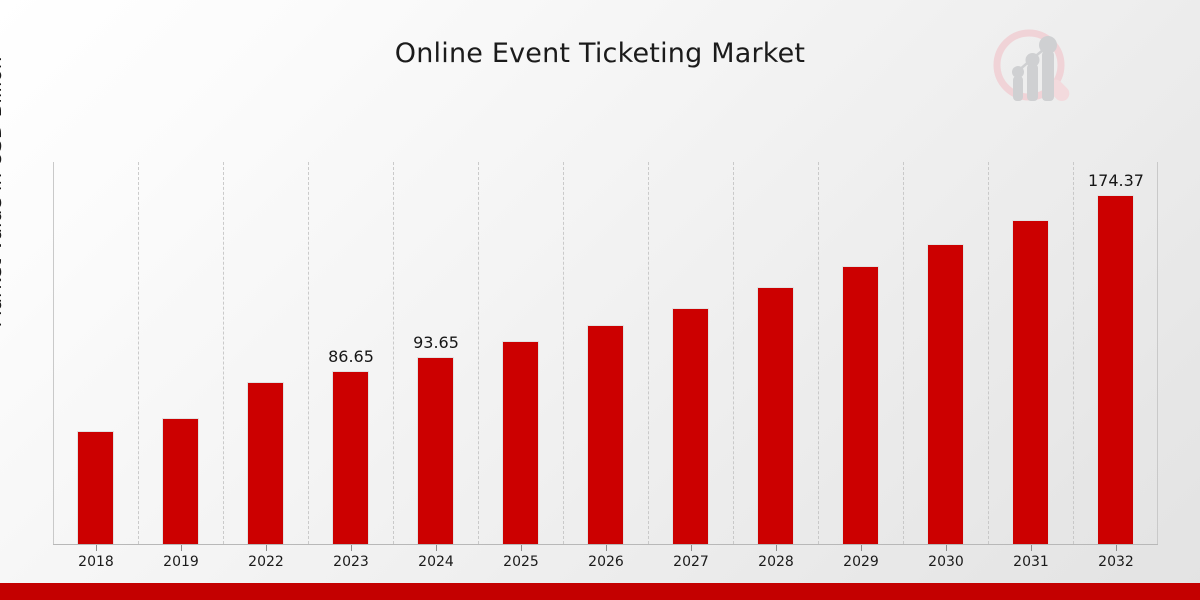  Describe the element at coordinates (1030, 382) in the screenshot. I see `bar-2031` at that location.